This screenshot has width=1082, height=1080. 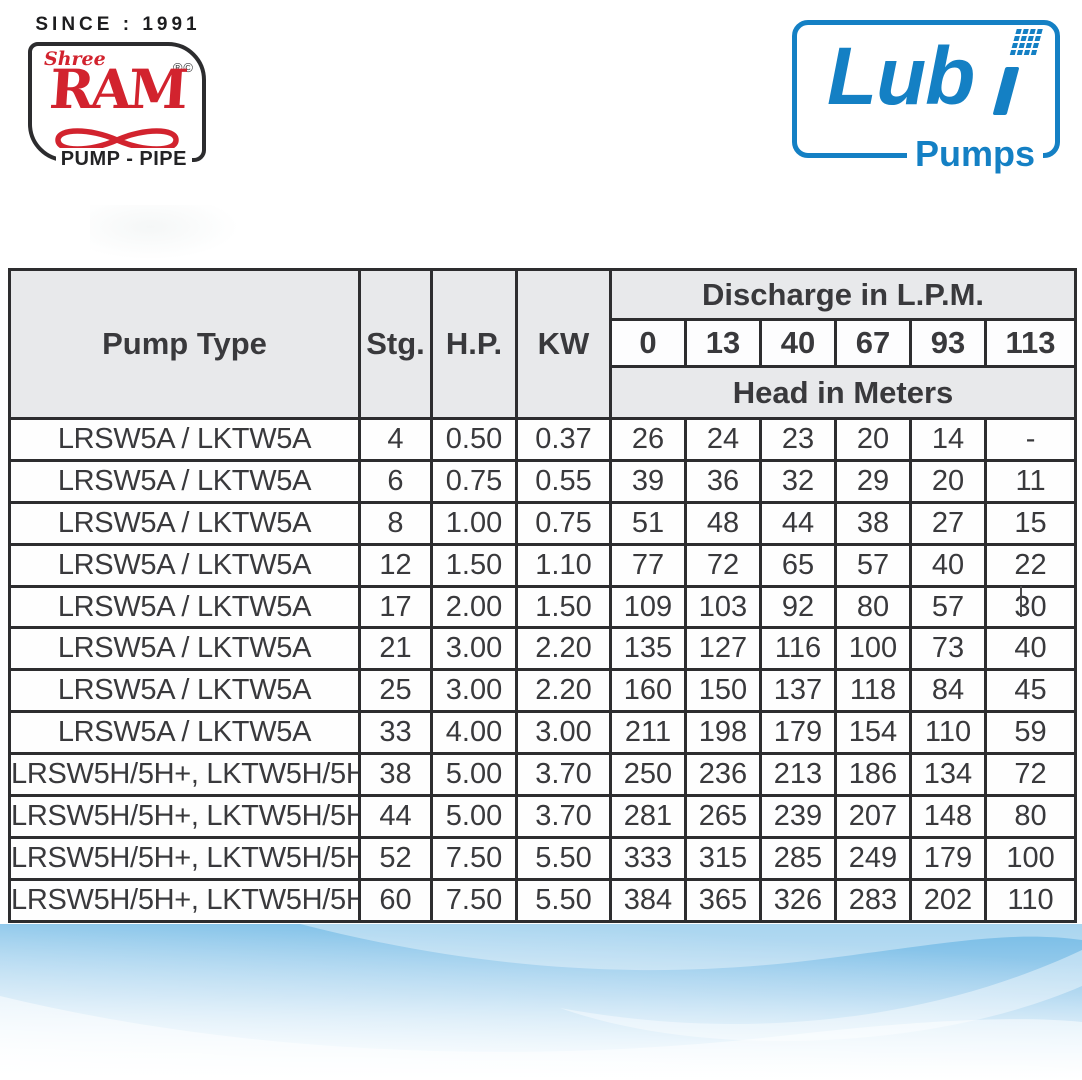 What do you see at coordinates (395, 565) in the screenshot?
I see `stg-cell: 12` at bounding box center [395, 565].